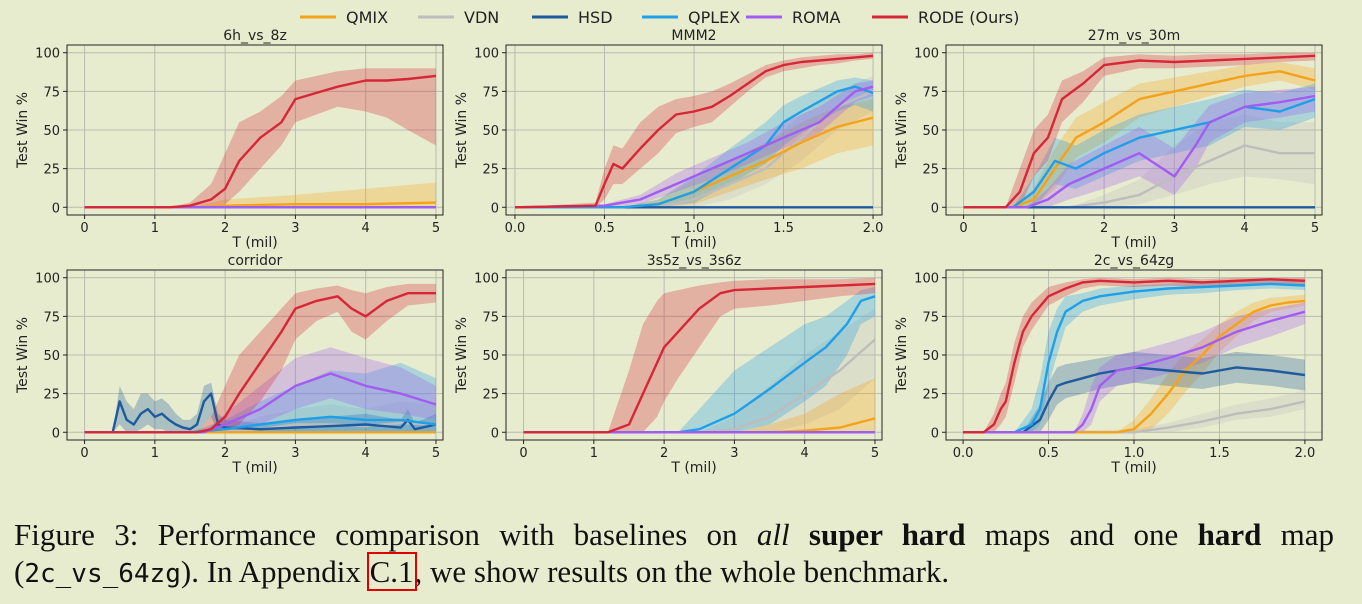 This screenshot has height=604, width=1362. What do you see at coordinates (458, 17) in the screenshot?
I see `legend-entry-vdn: VDN` at bounding box center [458, 17].